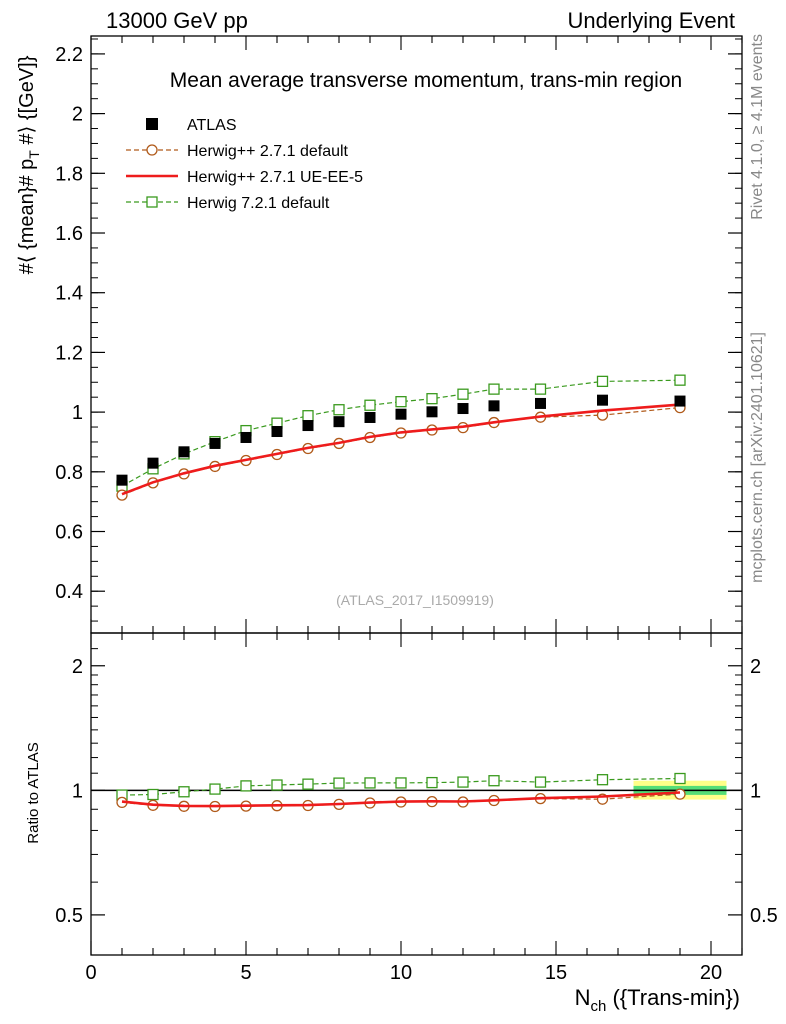  Describe the element at coordinates (245, 973) in the screenshot. I see `x-tick-label: 5` at that location.